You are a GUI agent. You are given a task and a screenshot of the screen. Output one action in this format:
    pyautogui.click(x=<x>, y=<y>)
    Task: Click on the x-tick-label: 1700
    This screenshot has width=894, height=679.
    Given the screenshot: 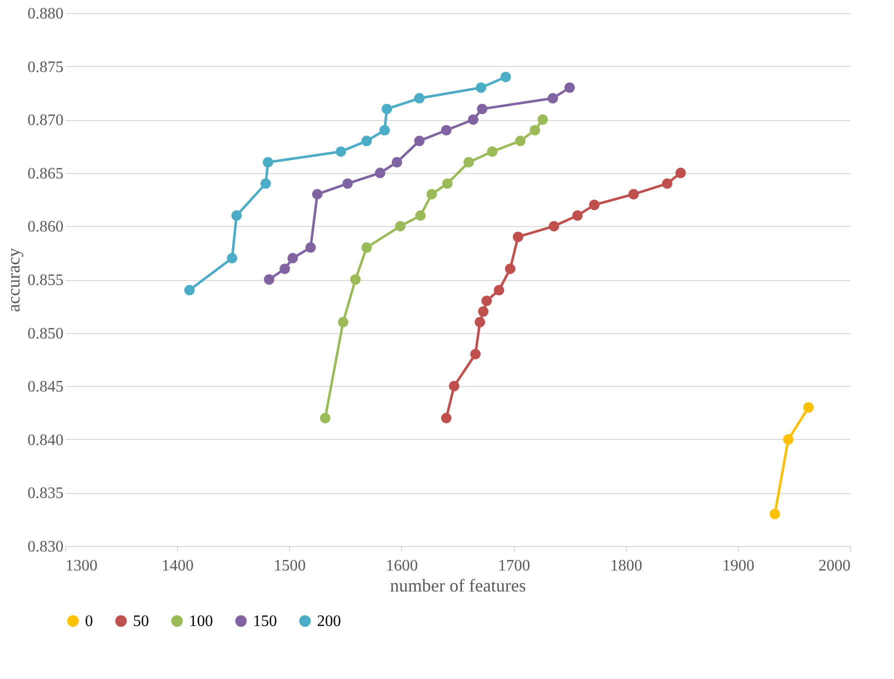 What is the action you would take?
    pyautogui.click(x=514, y=566)
    